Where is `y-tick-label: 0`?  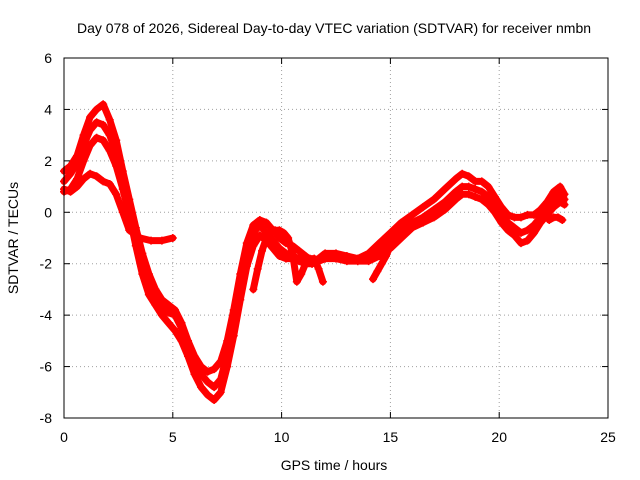
y-tick-label: 0 is located at coordinates (48, 212).